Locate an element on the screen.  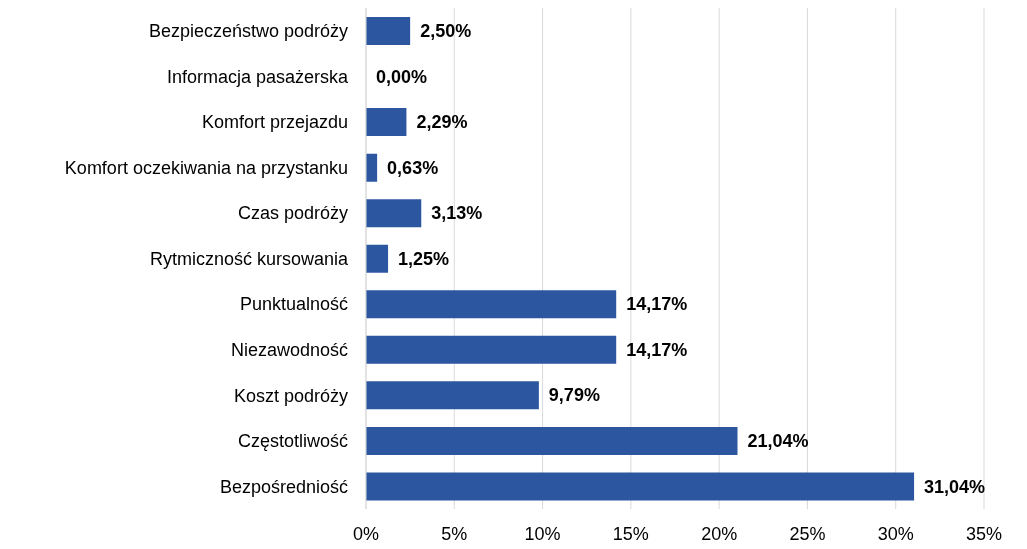
x-tick-label: 25% is located at coordinates (807, 533).